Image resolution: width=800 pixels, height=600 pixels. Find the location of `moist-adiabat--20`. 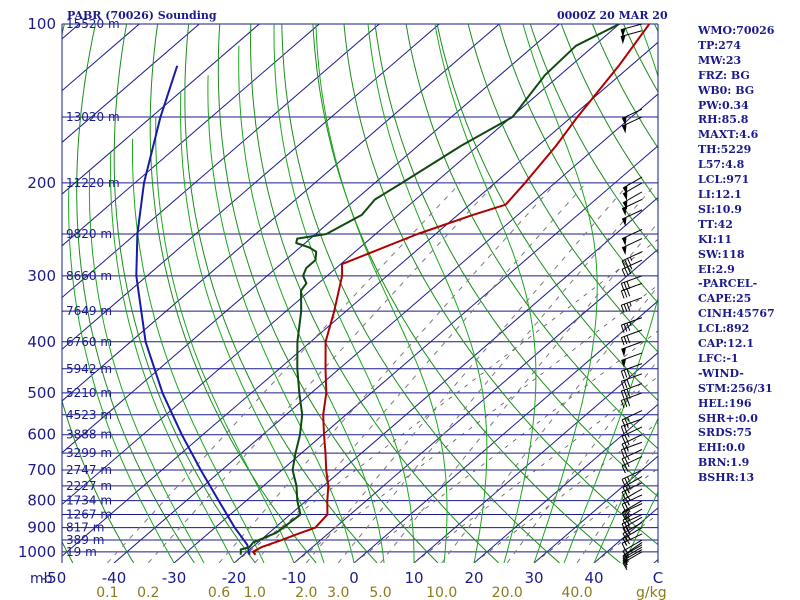

moist-adiabat--20 is located at coordinates (172, 357).